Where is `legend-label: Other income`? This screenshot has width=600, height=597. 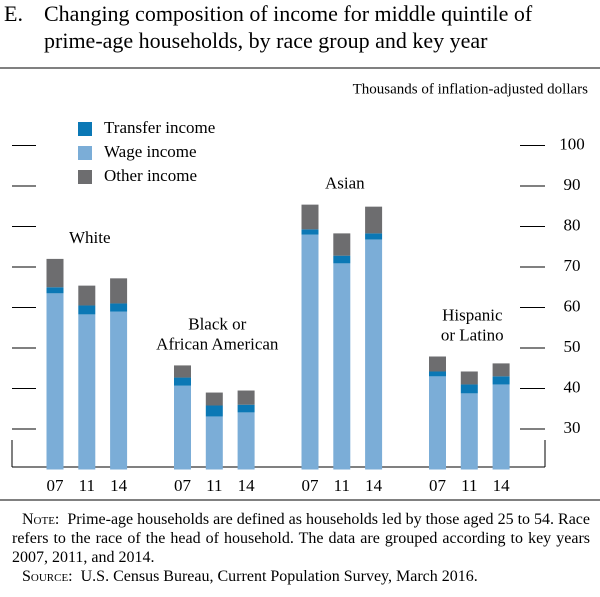
legend-label: Other income is located at coordinates (150, 175).